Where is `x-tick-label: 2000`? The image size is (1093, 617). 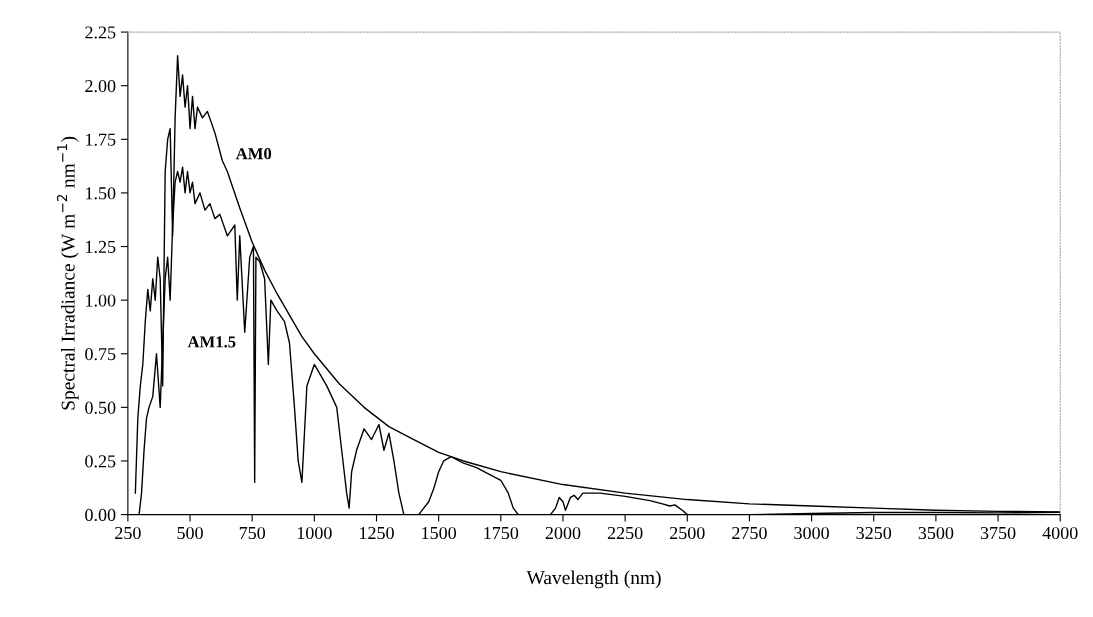
x-tick-label: 2000 is located at coordinates (563, 533).